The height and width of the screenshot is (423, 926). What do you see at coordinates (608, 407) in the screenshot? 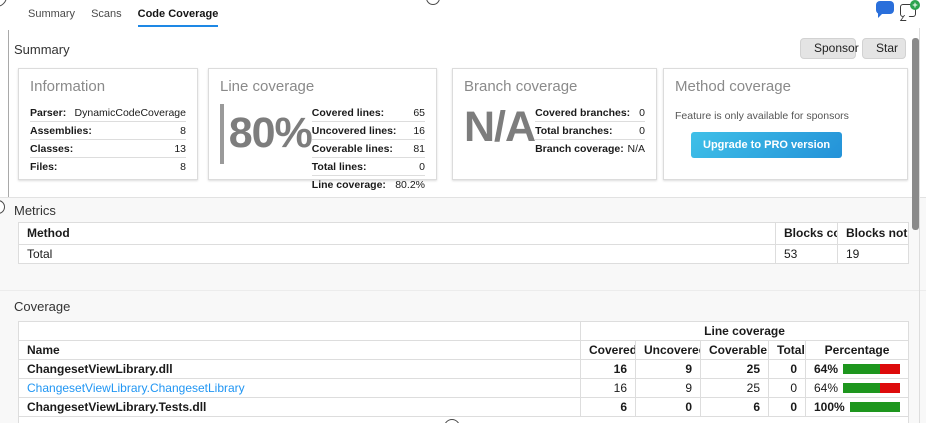
I see `covered-value: 6` at bounding box center [608, 407].